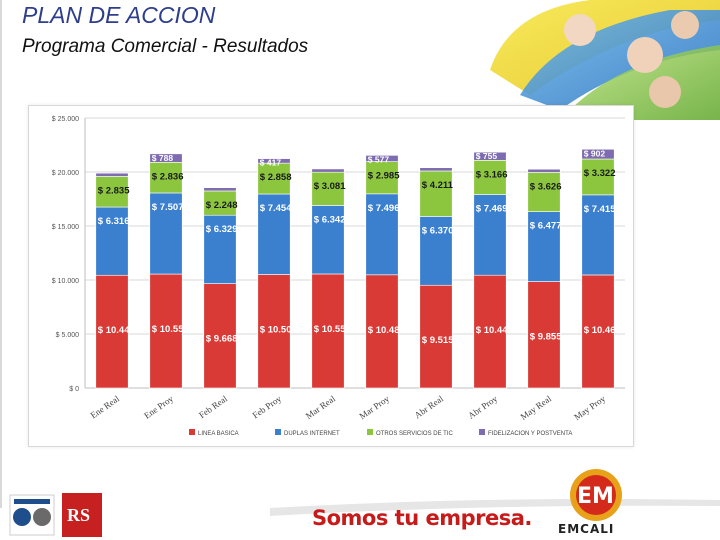  Describe the element at coordinates (332, 329) in the screenshot. I see `data-label: $ 10.559` at that location.